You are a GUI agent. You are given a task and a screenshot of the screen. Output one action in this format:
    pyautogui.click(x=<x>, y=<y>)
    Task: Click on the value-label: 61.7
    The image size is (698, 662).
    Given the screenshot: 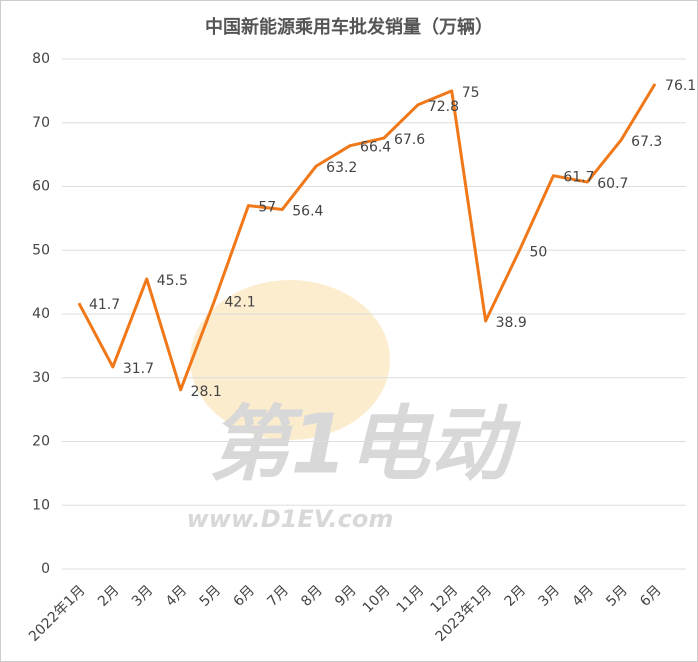 What is the action you would take?
    pyautogui.click(x=578, y=178)
    